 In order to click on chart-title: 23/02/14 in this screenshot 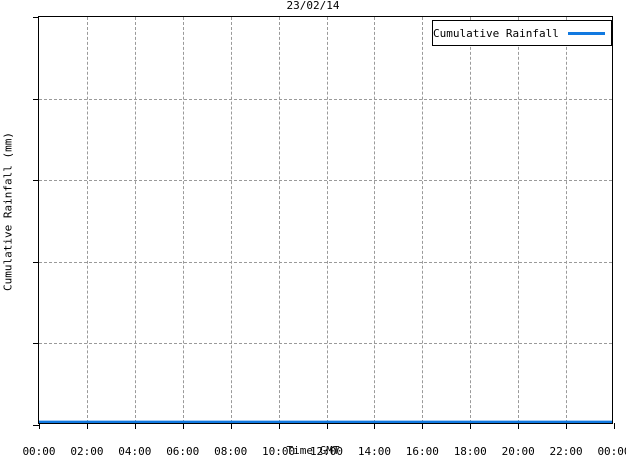, I will do `click(313, 6)`.